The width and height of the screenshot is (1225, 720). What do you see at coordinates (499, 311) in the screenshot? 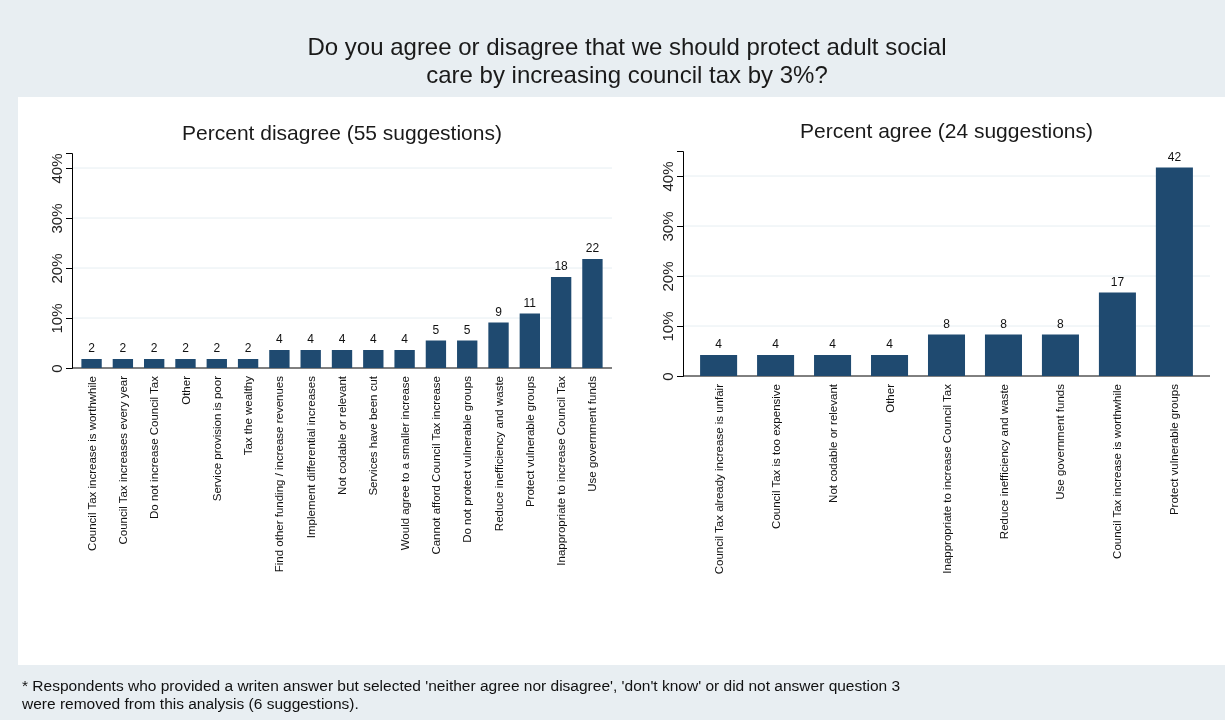
I see `data-label: 9` at bounding box center [499, 311].